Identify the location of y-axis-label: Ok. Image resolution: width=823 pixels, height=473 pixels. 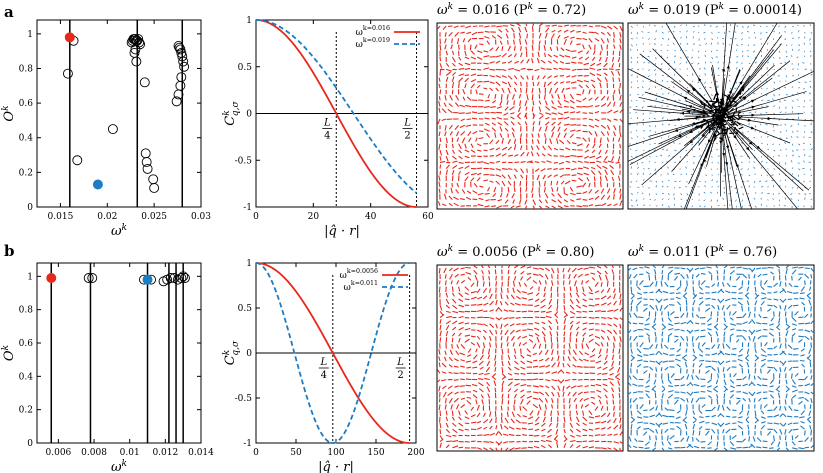
(9, 353).